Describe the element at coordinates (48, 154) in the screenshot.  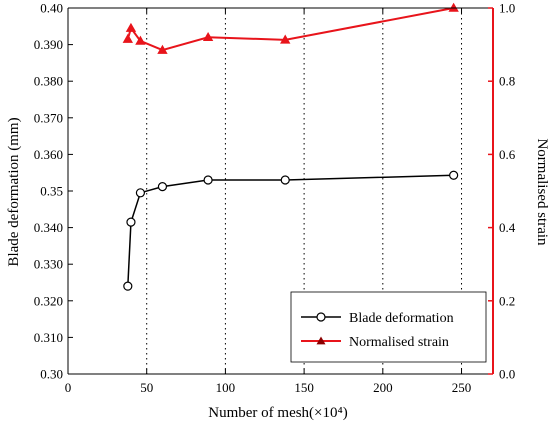
I see `y-left-tick-label: 0.360` at that location.